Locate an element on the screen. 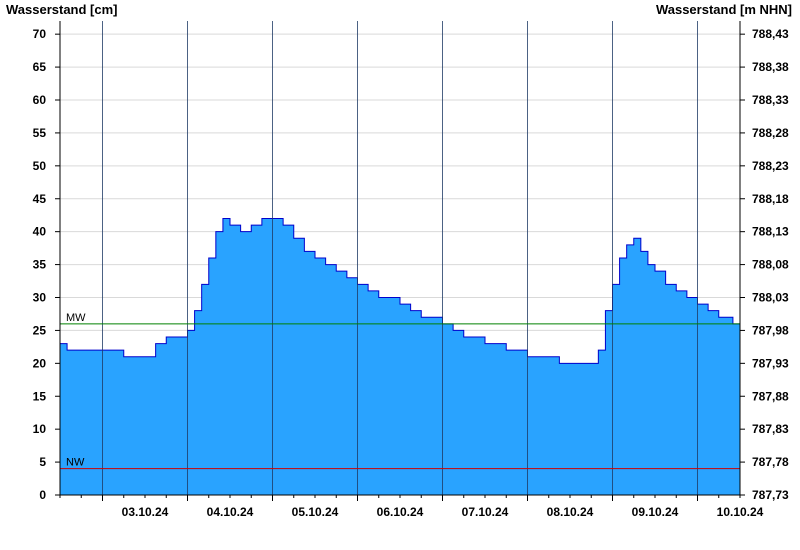 Image resolution: width=800 pixels, height=550 pixels. y-right-tick-label: 787,83 is located at coordinates (770, 429).